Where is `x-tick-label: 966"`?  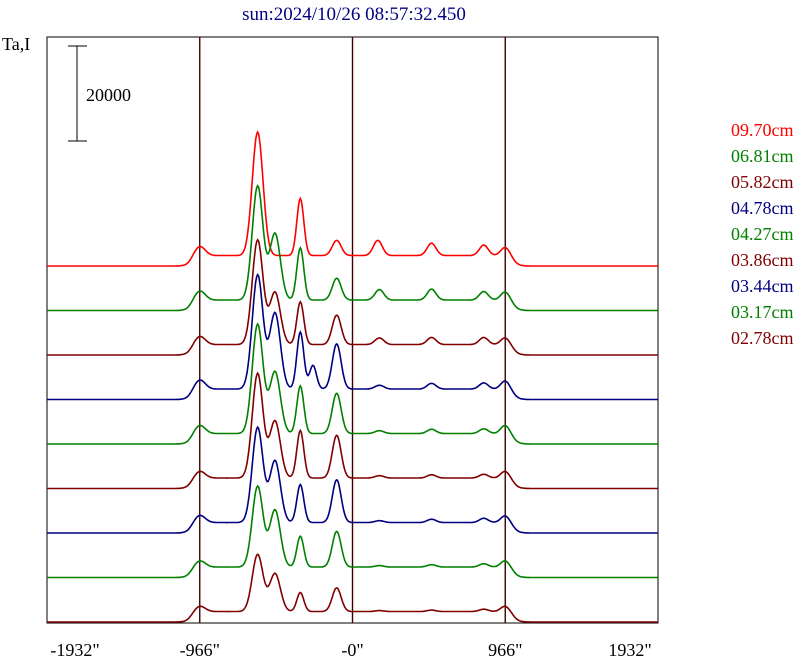 x-tick-label: 966" is located at coordinates (505, 650).